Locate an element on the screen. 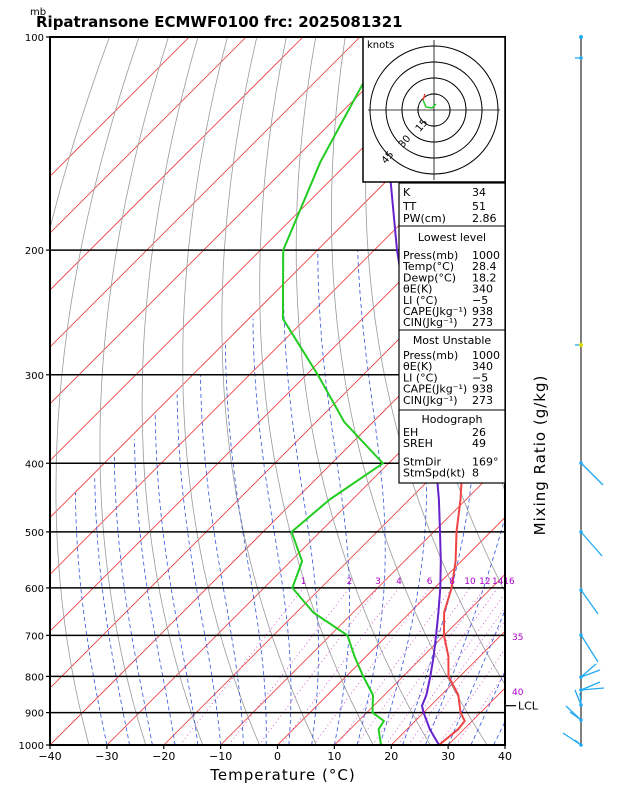 Image resolution: width=618 pixels, height=800 pixels. mixing-ratio-tick-label: 1 is located at coordinates (304, 582).